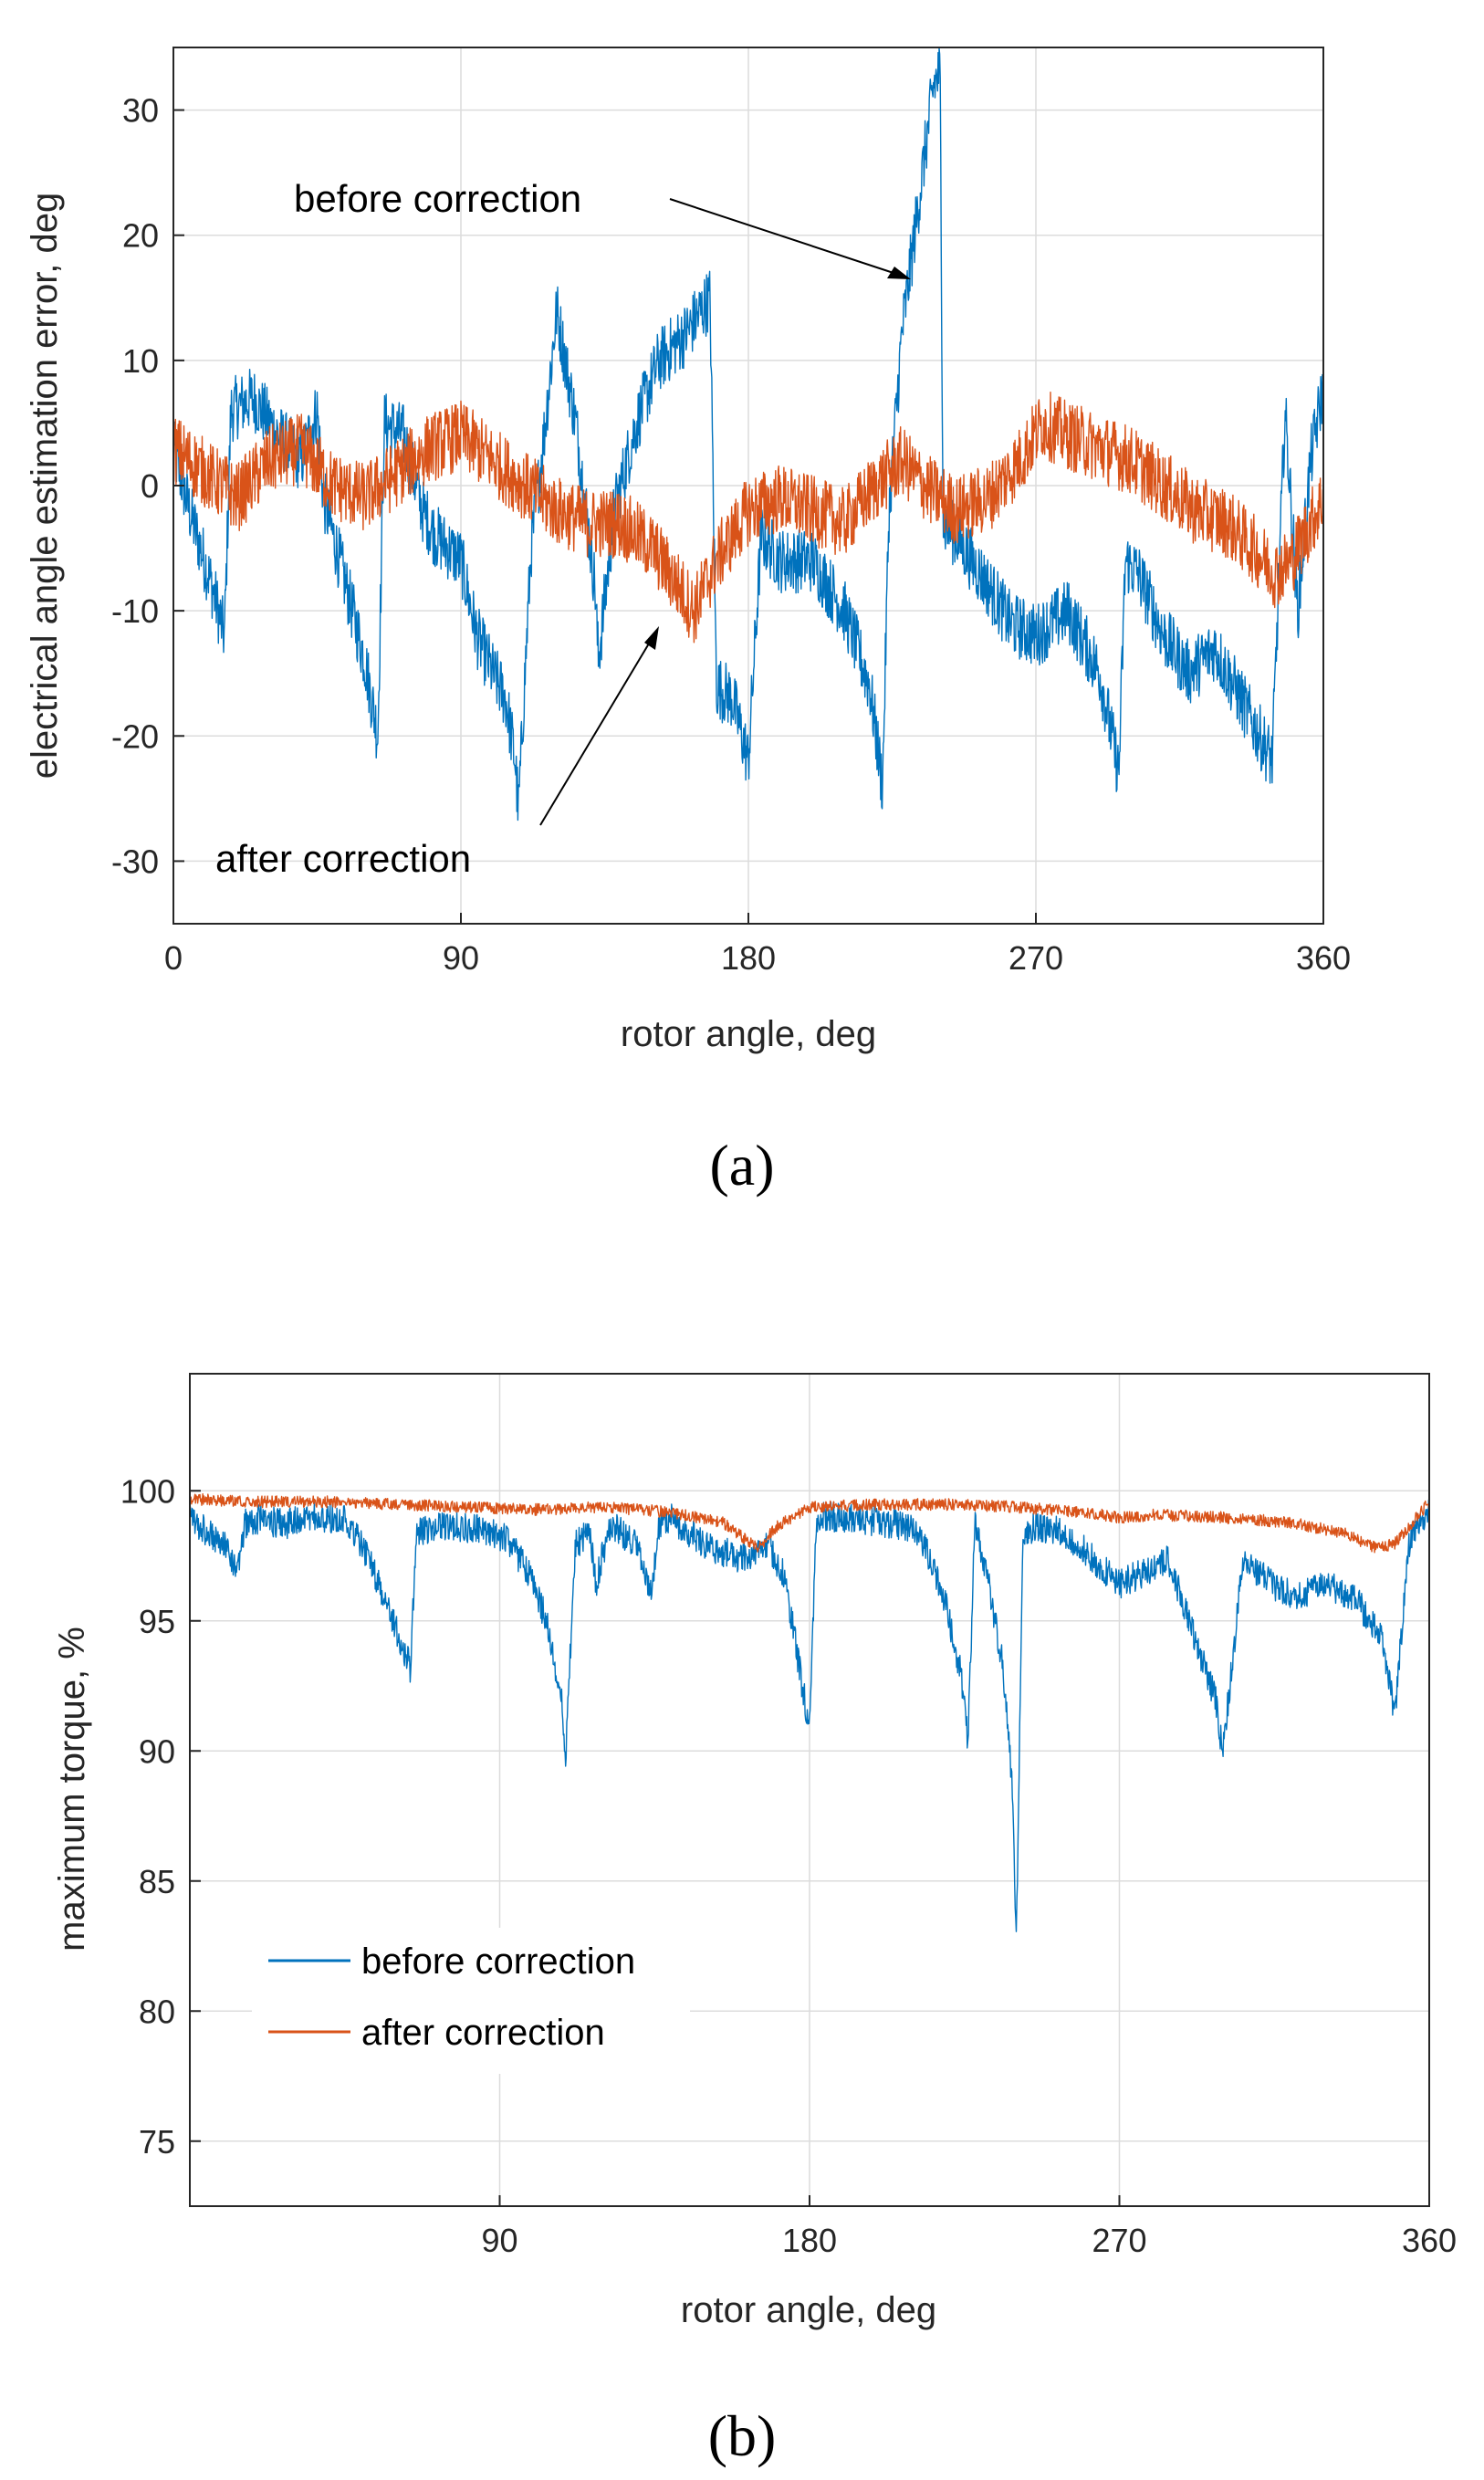  What do you see at coordinates (742, 2435) in the screenshot?
I see `panel-label-b: (b)` at bounding box center [742, 2435].